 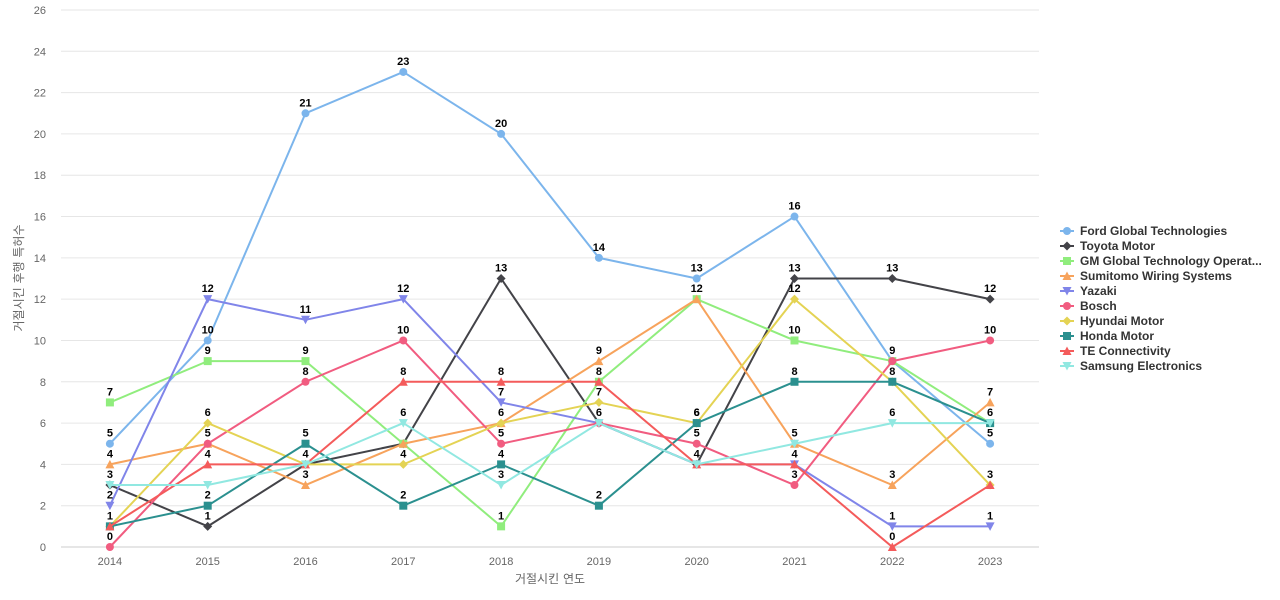 I want to click on x-tick-label: 2018, so click(x=501, y=562).